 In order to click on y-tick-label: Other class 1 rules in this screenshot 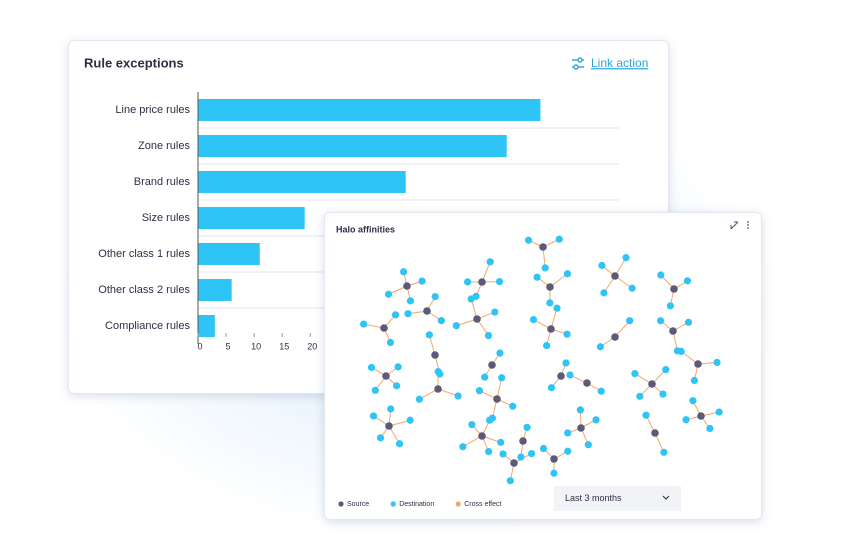, I will do `click(144, 254)`.